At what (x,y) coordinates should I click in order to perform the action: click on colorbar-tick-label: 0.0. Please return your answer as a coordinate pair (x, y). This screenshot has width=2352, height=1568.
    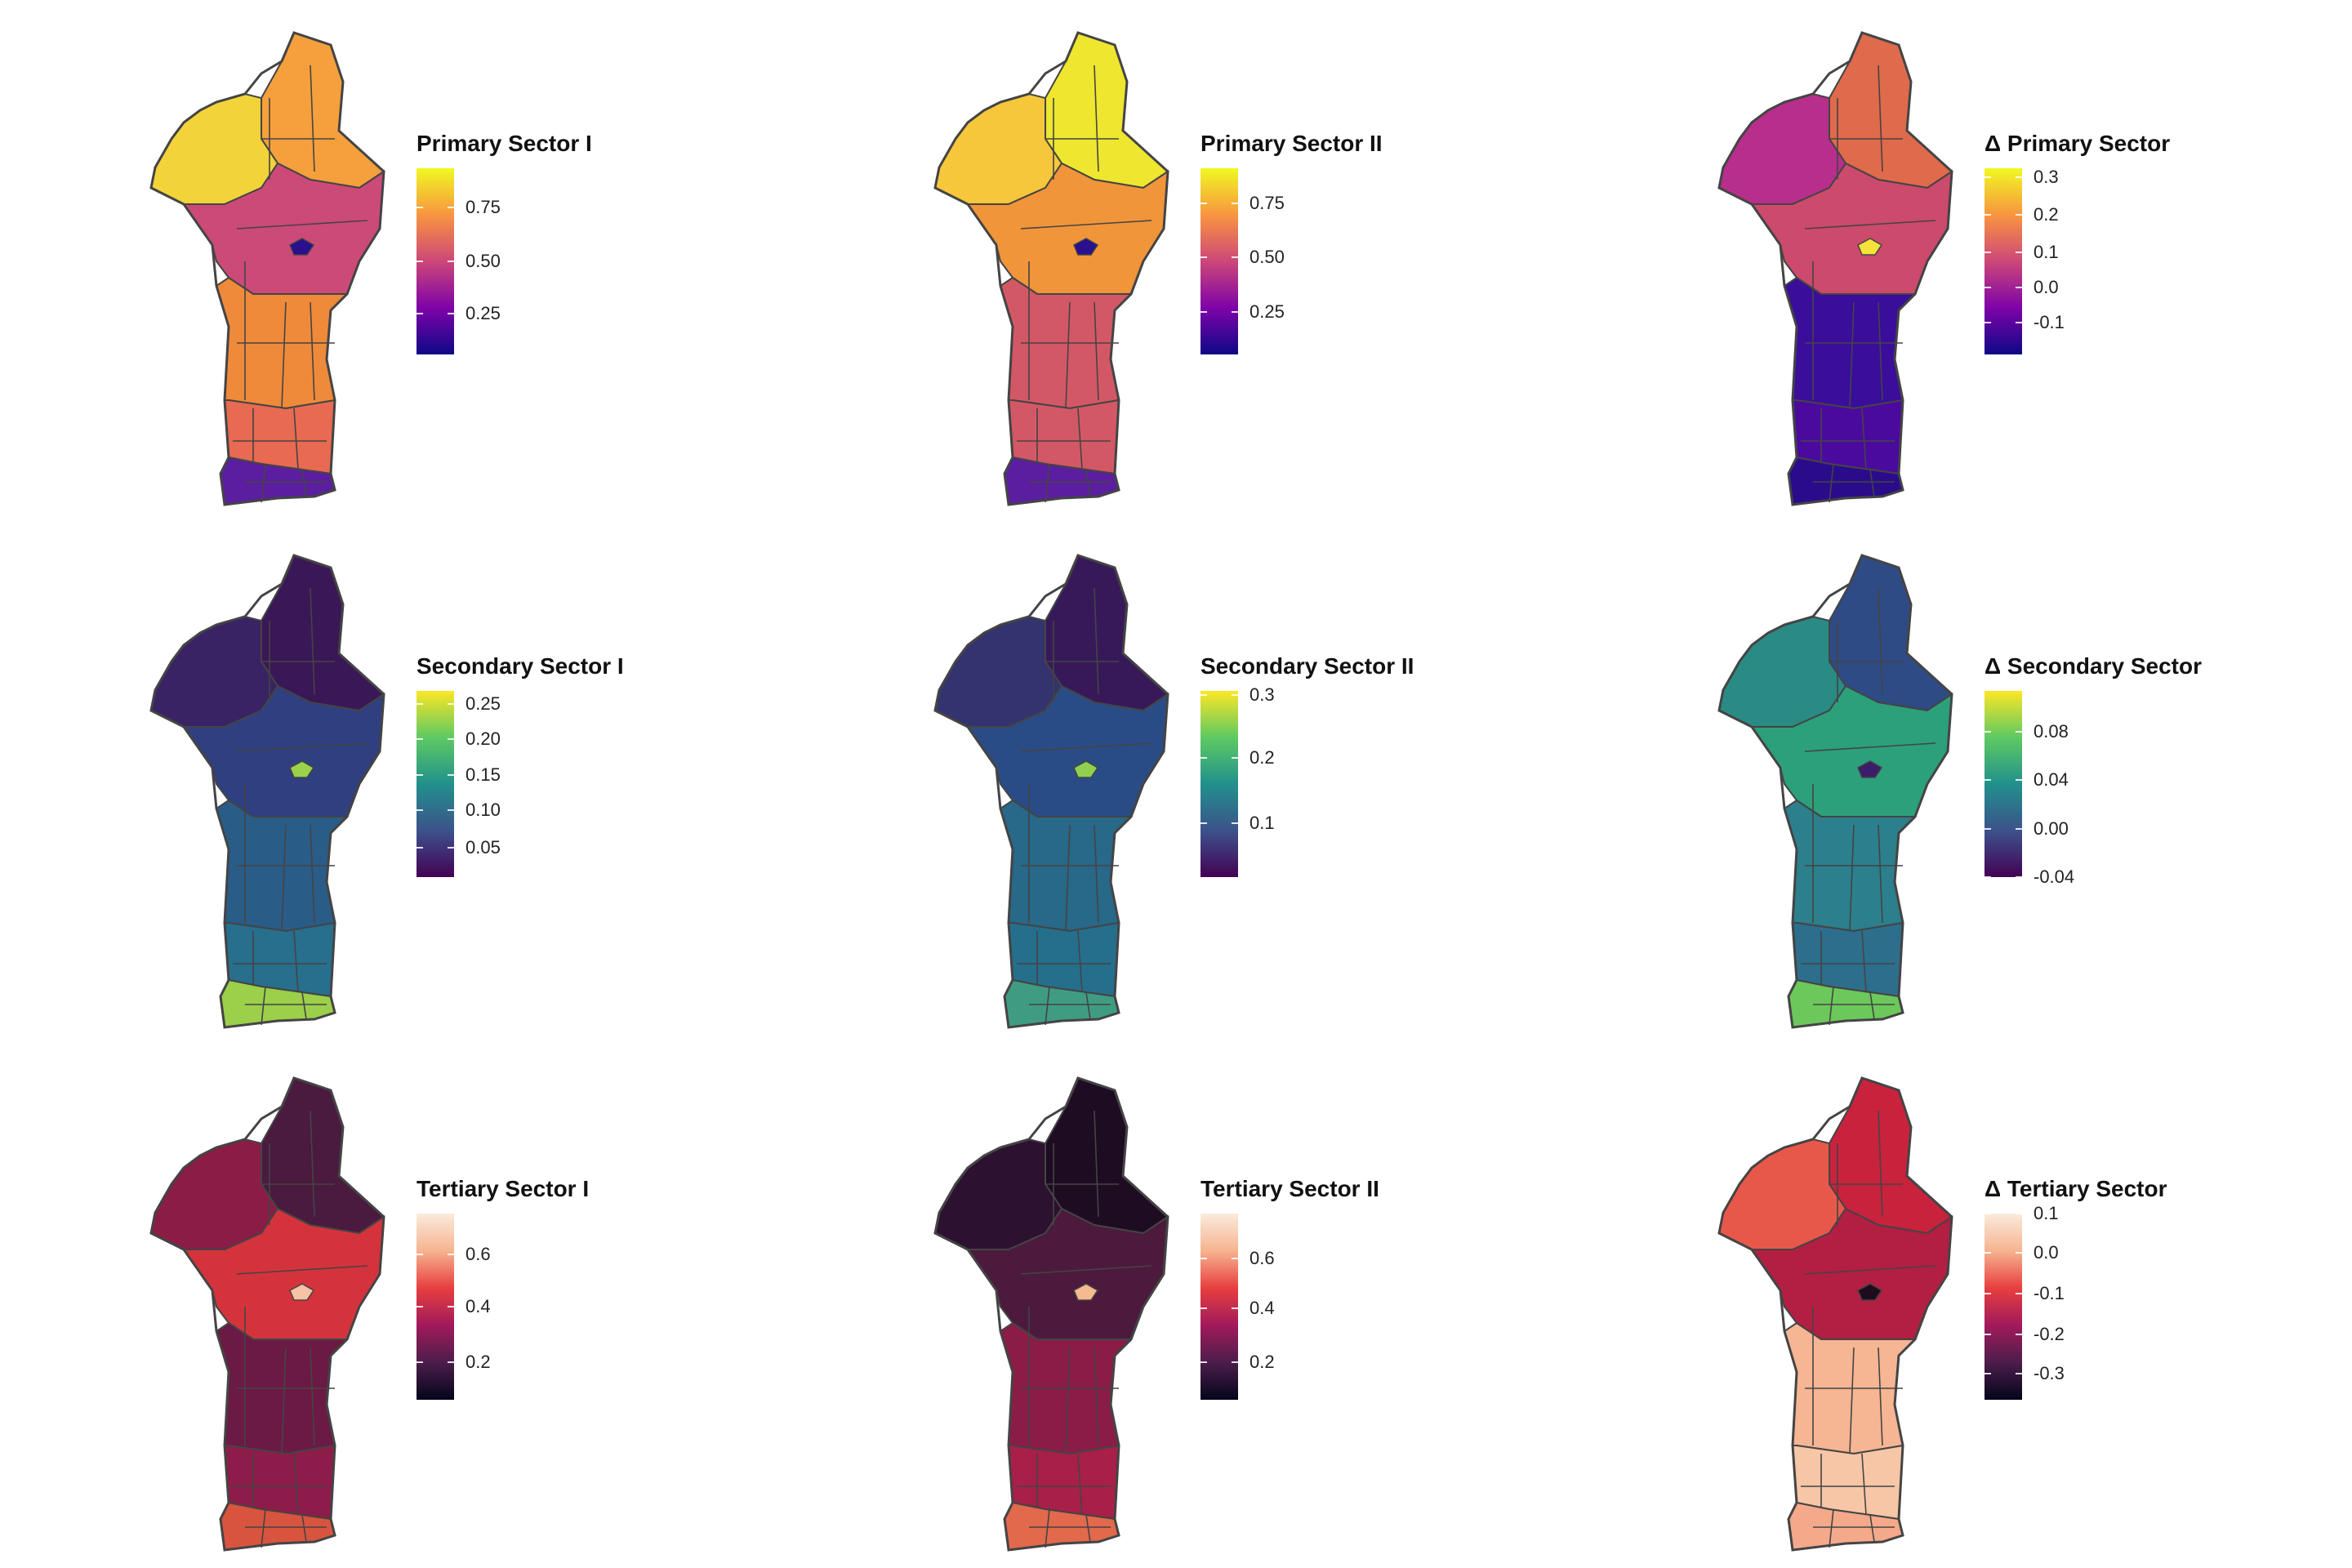
    Looking at the image, I should click on (2046, 1252).